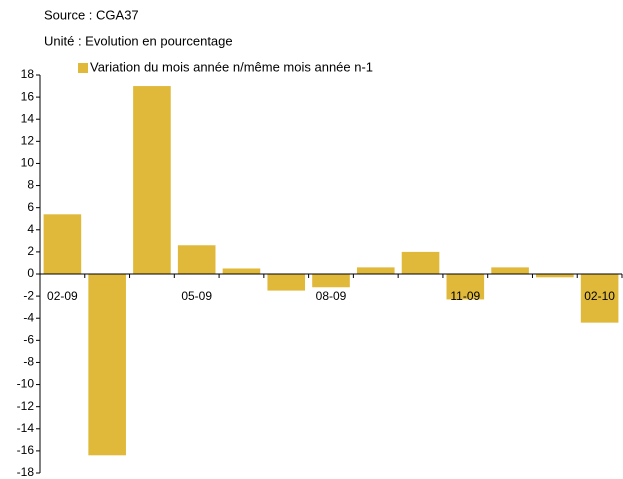 The width and height of the screenshot is (623, 479). Describe the element at coordinates (91, 14) in the screenshot. I see `chart-subtitle: Source : CGA37` at that location.